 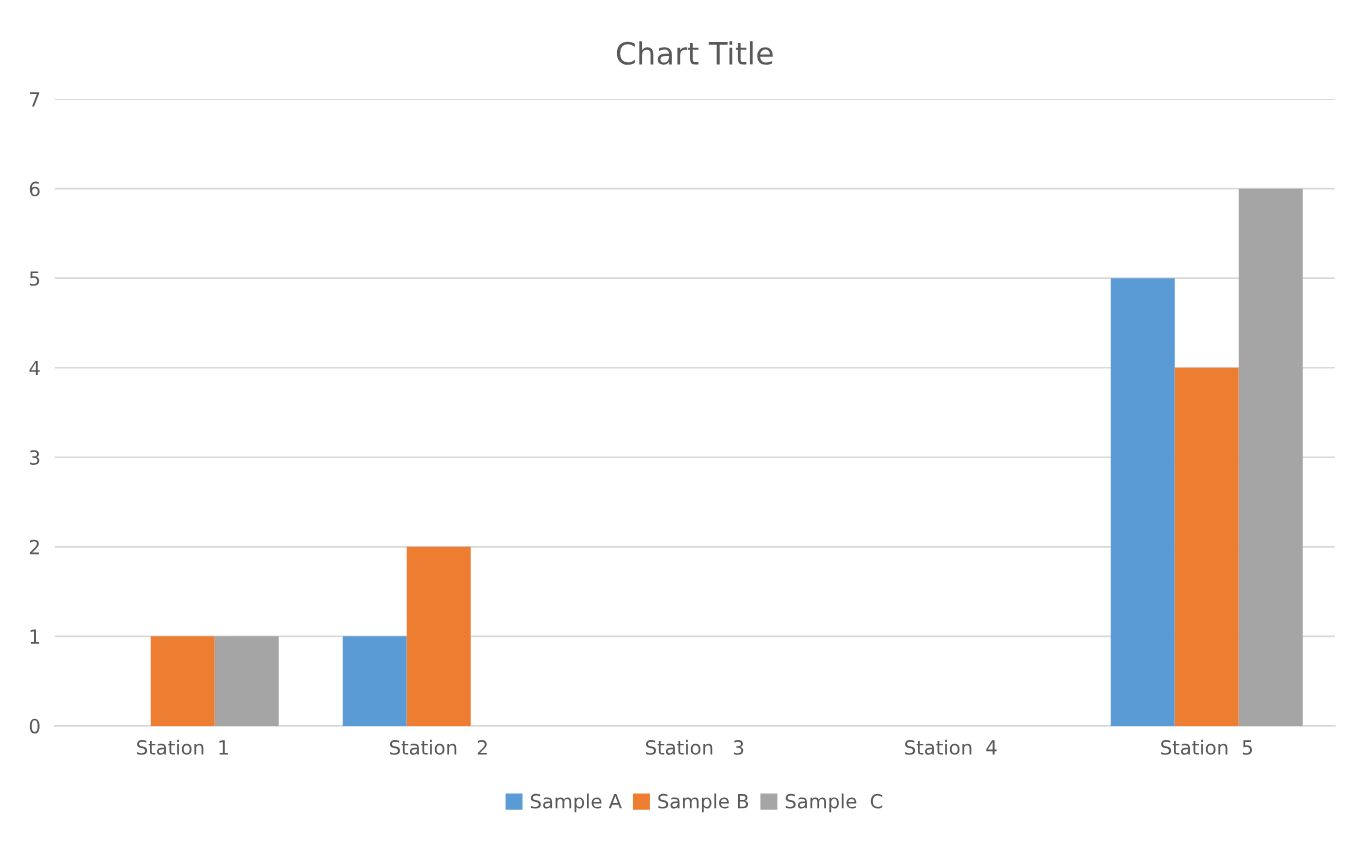 I want to click on legend-label: Sample C, so click(x=834, y=803).